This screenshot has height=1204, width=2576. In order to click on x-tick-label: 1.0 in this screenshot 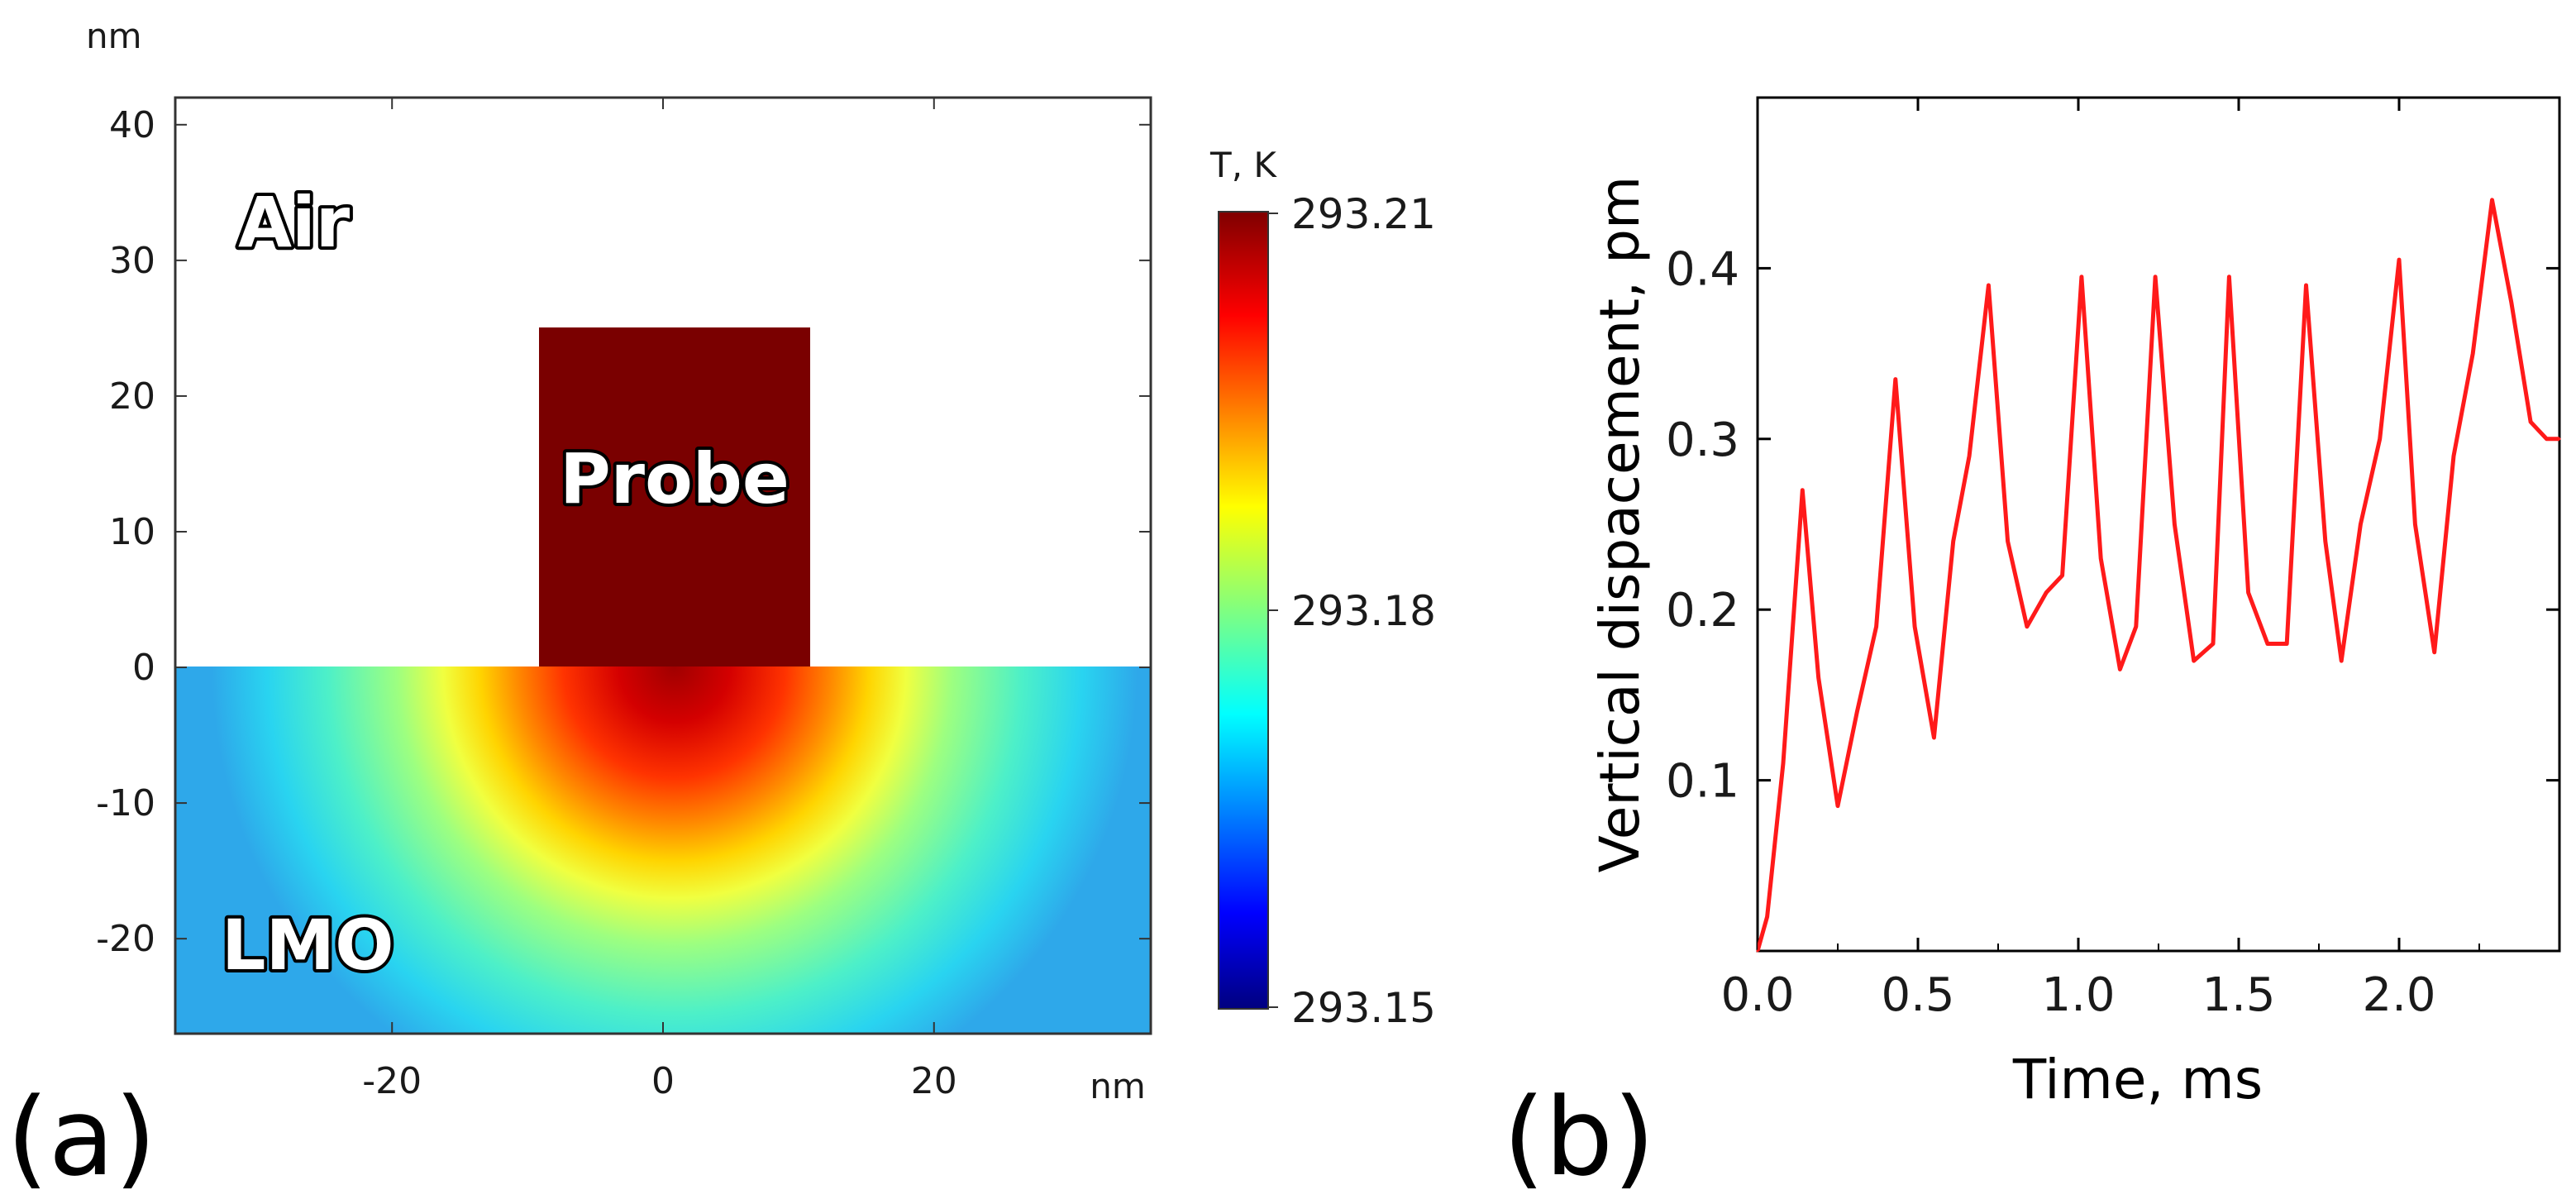, I will do `click(2078, 995)`.